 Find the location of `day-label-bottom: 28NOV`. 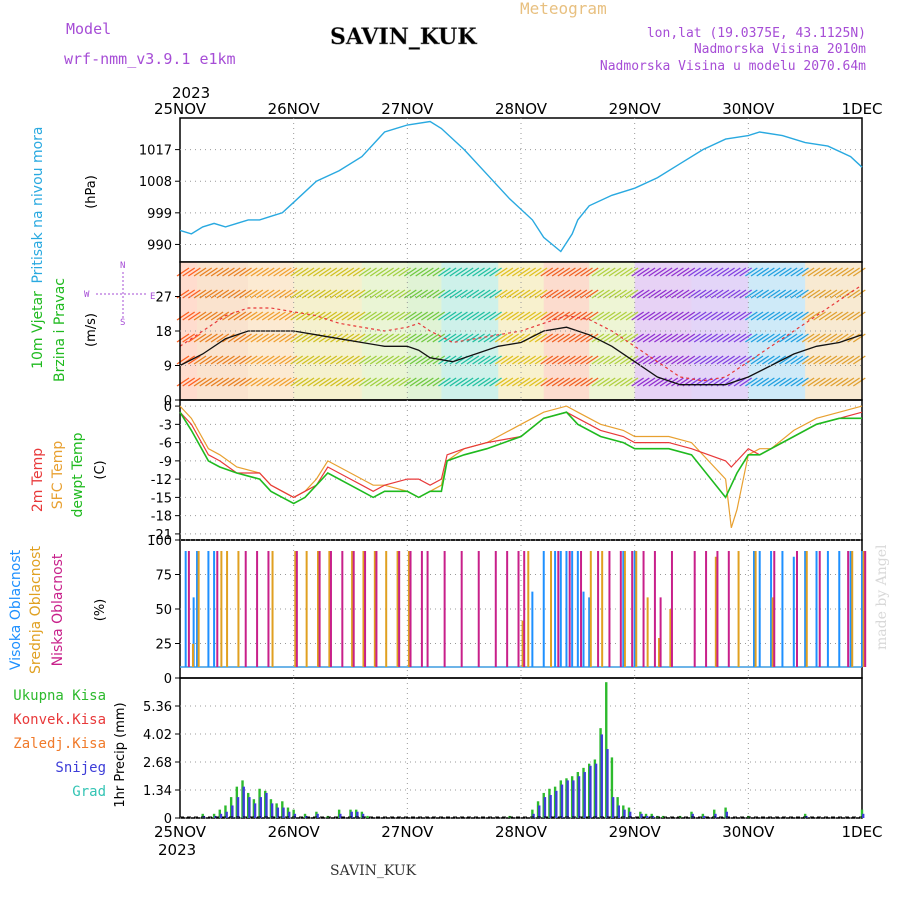

day-label-bottom: 28NOV is located at coordinates (521, 832).